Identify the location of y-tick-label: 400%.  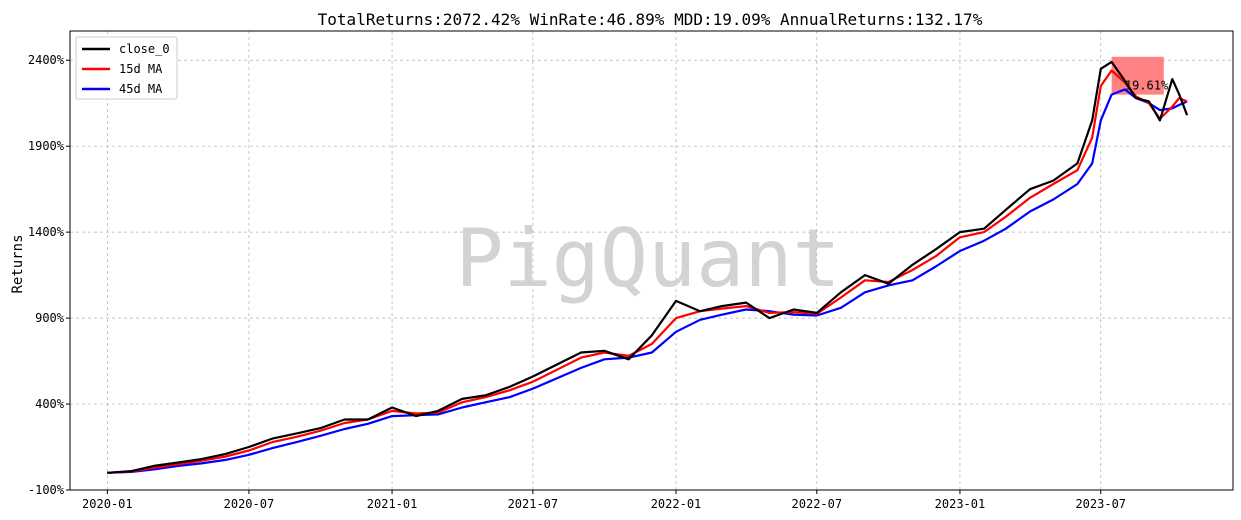
(50, 404).